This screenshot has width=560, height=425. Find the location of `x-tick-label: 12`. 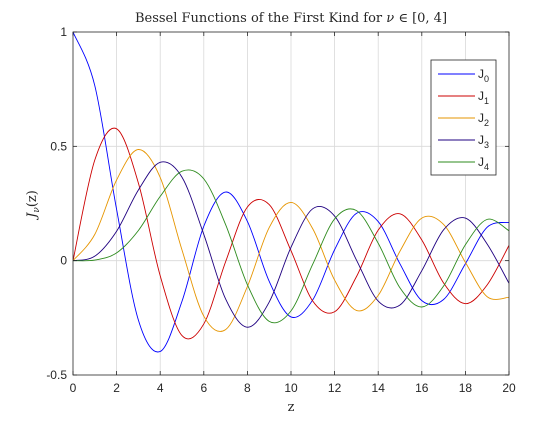

x-tick-label: 12 is located at coordinates (335, 388).